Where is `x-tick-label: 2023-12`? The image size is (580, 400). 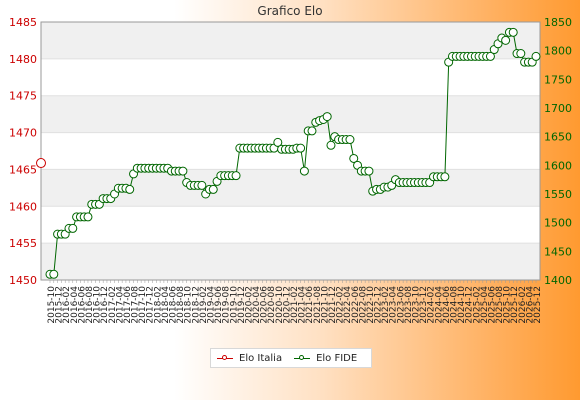 x-tick-label: 2023-12 is located at coordinates (424, 305).